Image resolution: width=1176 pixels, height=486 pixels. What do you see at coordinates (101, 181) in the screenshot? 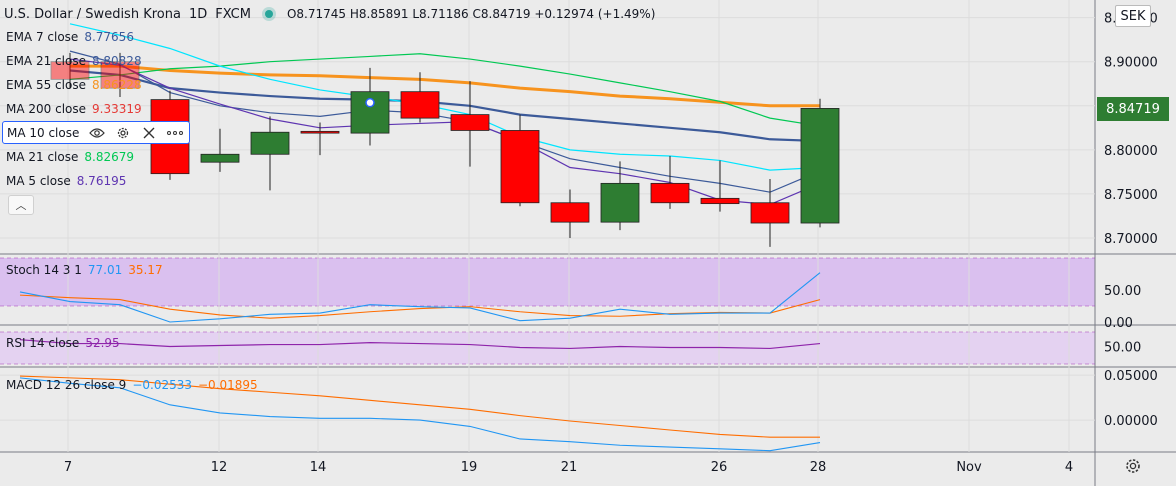
I see `legend-ma5-value: 8.76195` at bounding box center [101, 181].